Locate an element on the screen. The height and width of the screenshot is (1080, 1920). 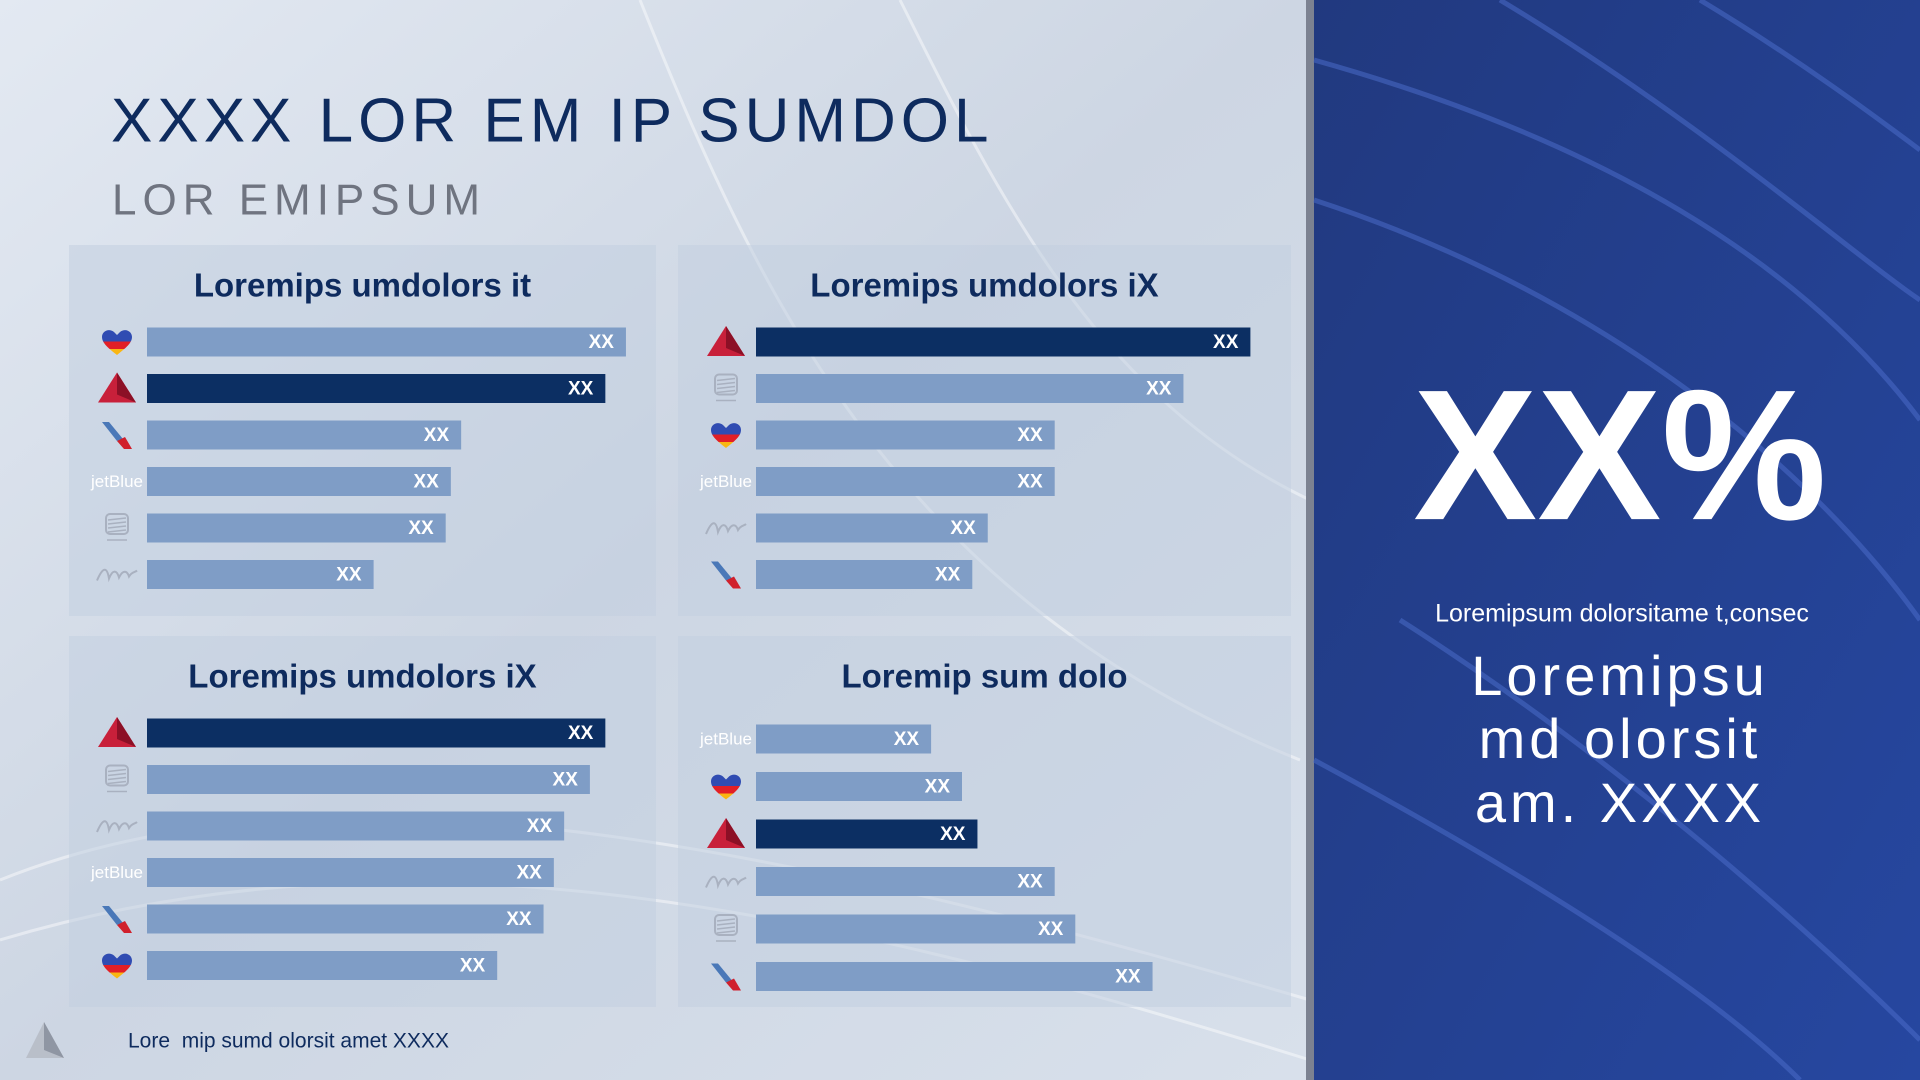
footer-note: Lore mip sumd olorsit amet XXXX is located at coordinates (288, 1041).